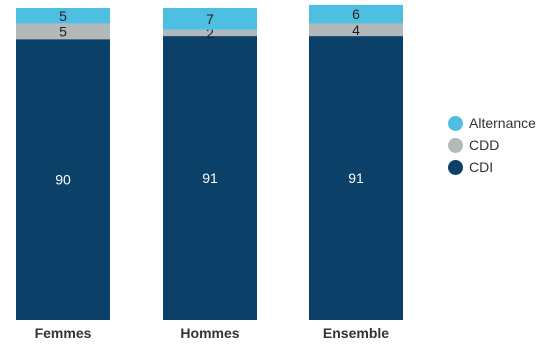 The image size is (546, 344). I want to click on legend-label-cdd: CDD, so click(484, 145).